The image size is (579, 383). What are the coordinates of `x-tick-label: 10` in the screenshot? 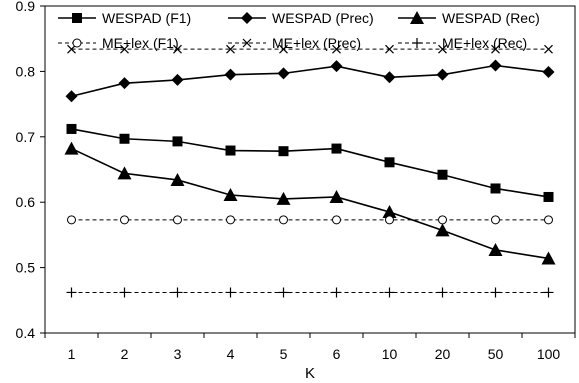 It's located at (390, 354).